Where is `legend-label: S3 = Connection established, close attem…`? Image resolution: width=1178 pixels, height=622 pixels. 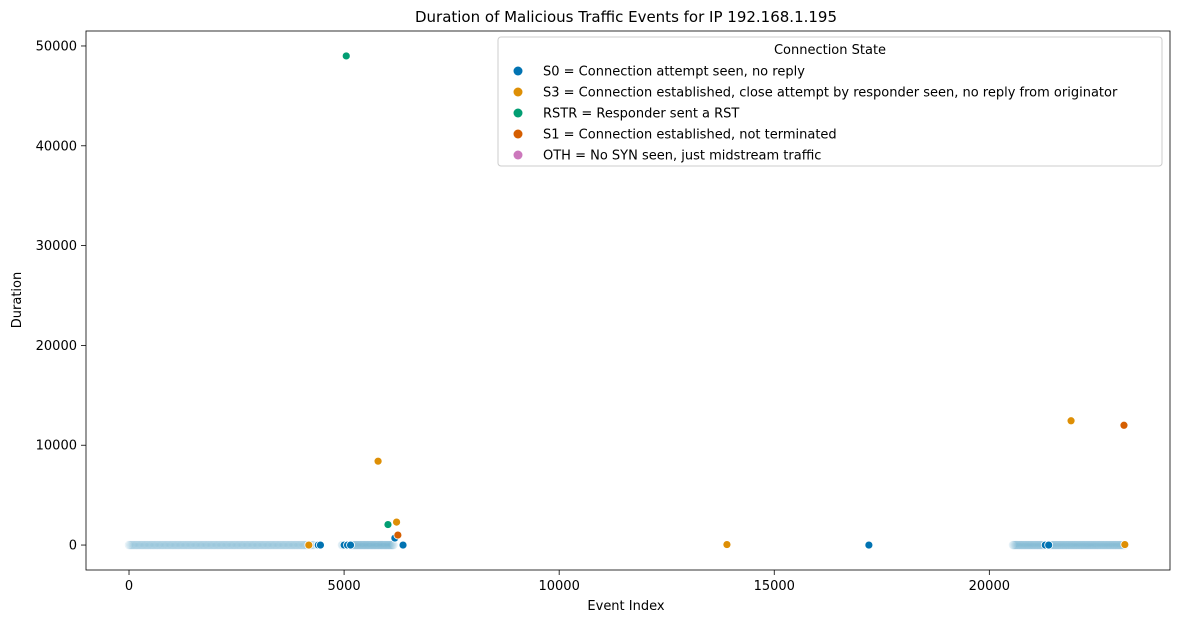
legend-label: S3 = Connection established, close attem… is located at coordinates (830, 93).